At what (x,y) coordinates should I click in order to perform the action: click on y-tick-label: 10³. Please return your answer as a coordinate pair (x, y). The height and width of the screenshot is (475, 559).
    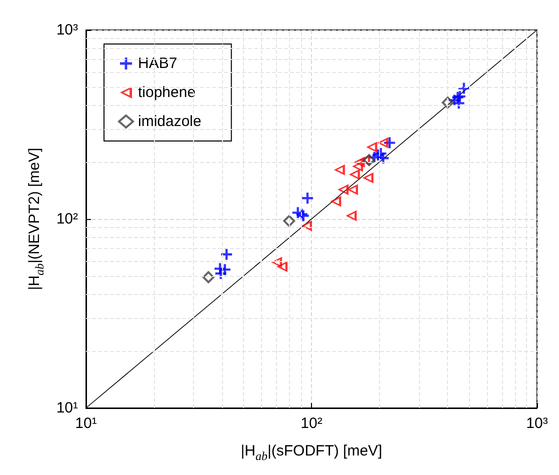
    Looking at the image, I should click on (67, 30).